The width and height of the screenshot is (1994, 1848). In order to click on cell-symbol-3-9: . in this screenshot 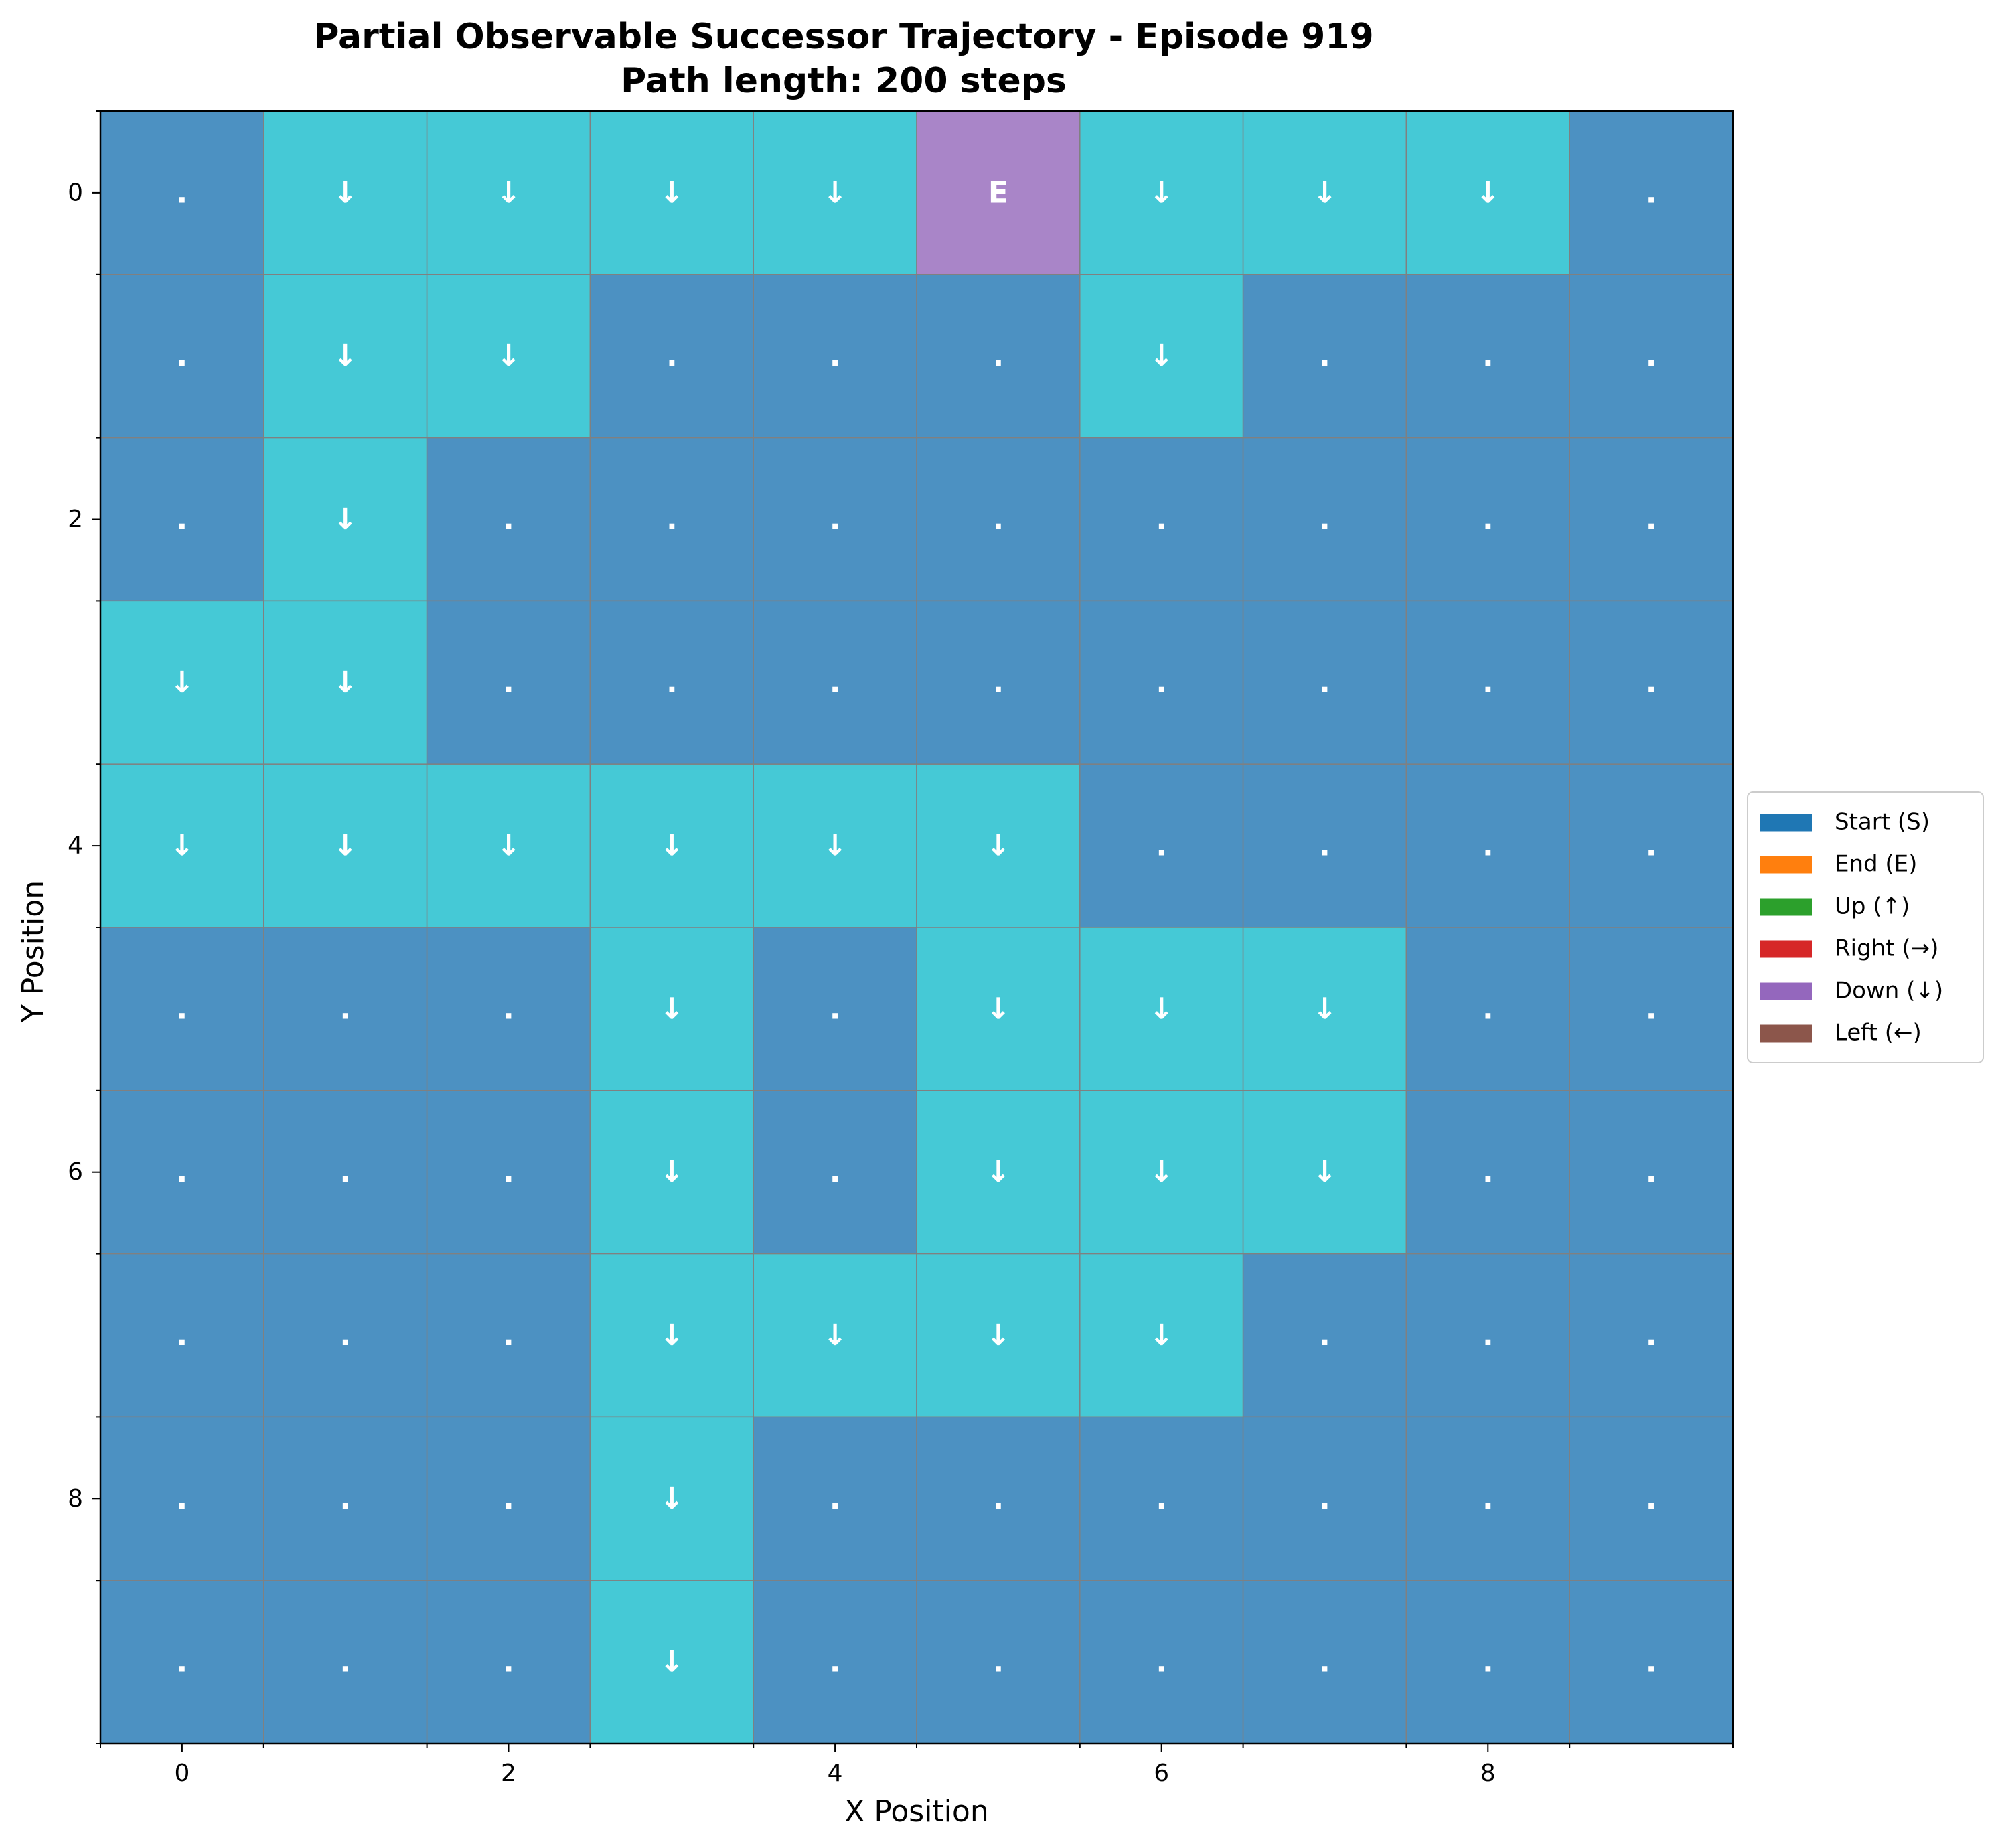, I will do `click(1652, 683)`.